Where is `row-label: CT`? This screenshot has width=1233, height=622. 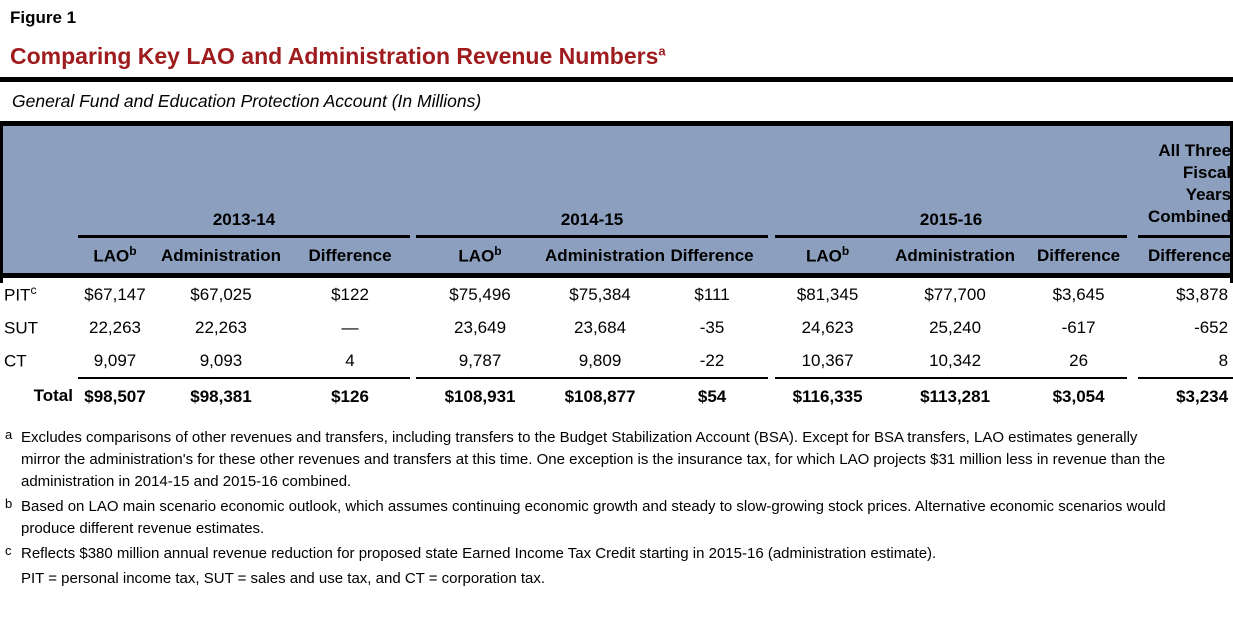
row-label: CT is located at coordinates (15, 361).